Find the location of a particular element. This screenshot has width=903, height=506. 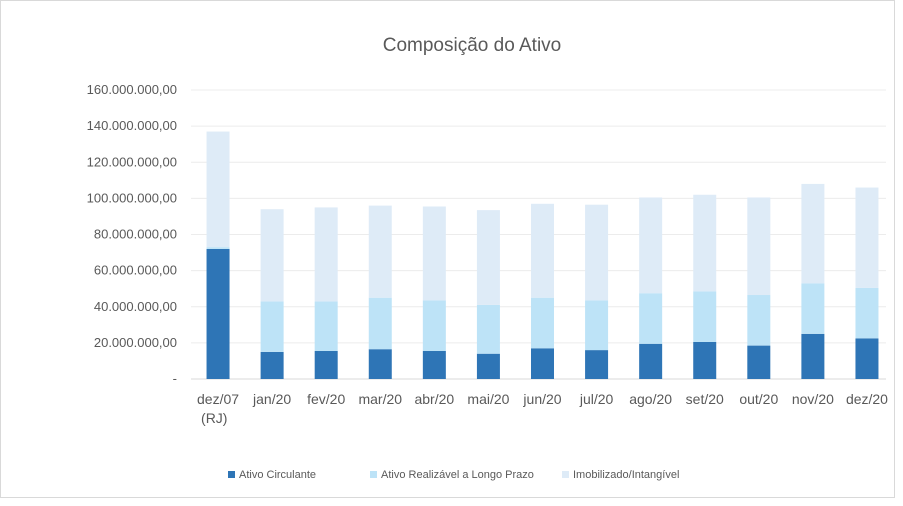

x-tick-label: ago/20 is located at coordinates (650, 399).